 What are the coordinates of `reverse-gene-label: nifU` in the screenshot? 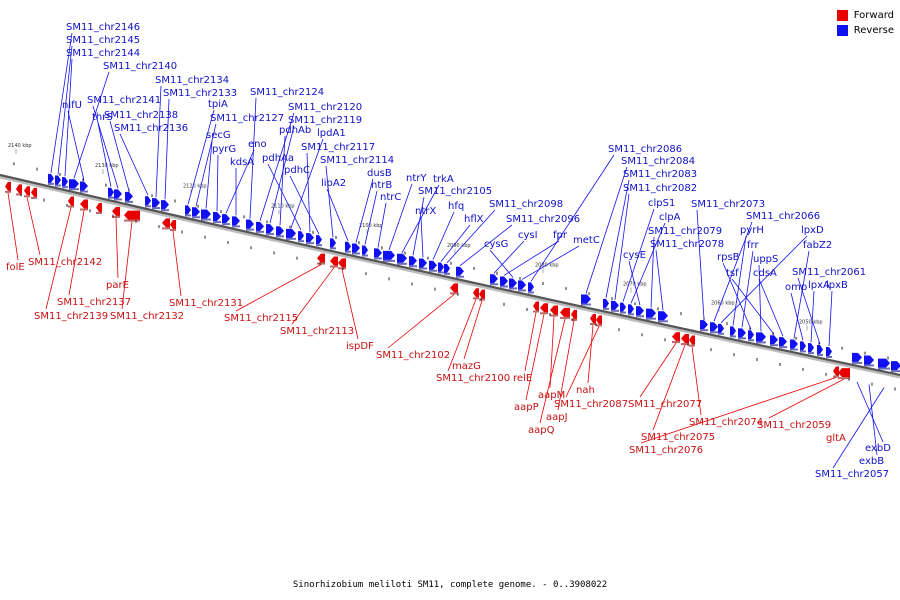 It's located at (72, 105).